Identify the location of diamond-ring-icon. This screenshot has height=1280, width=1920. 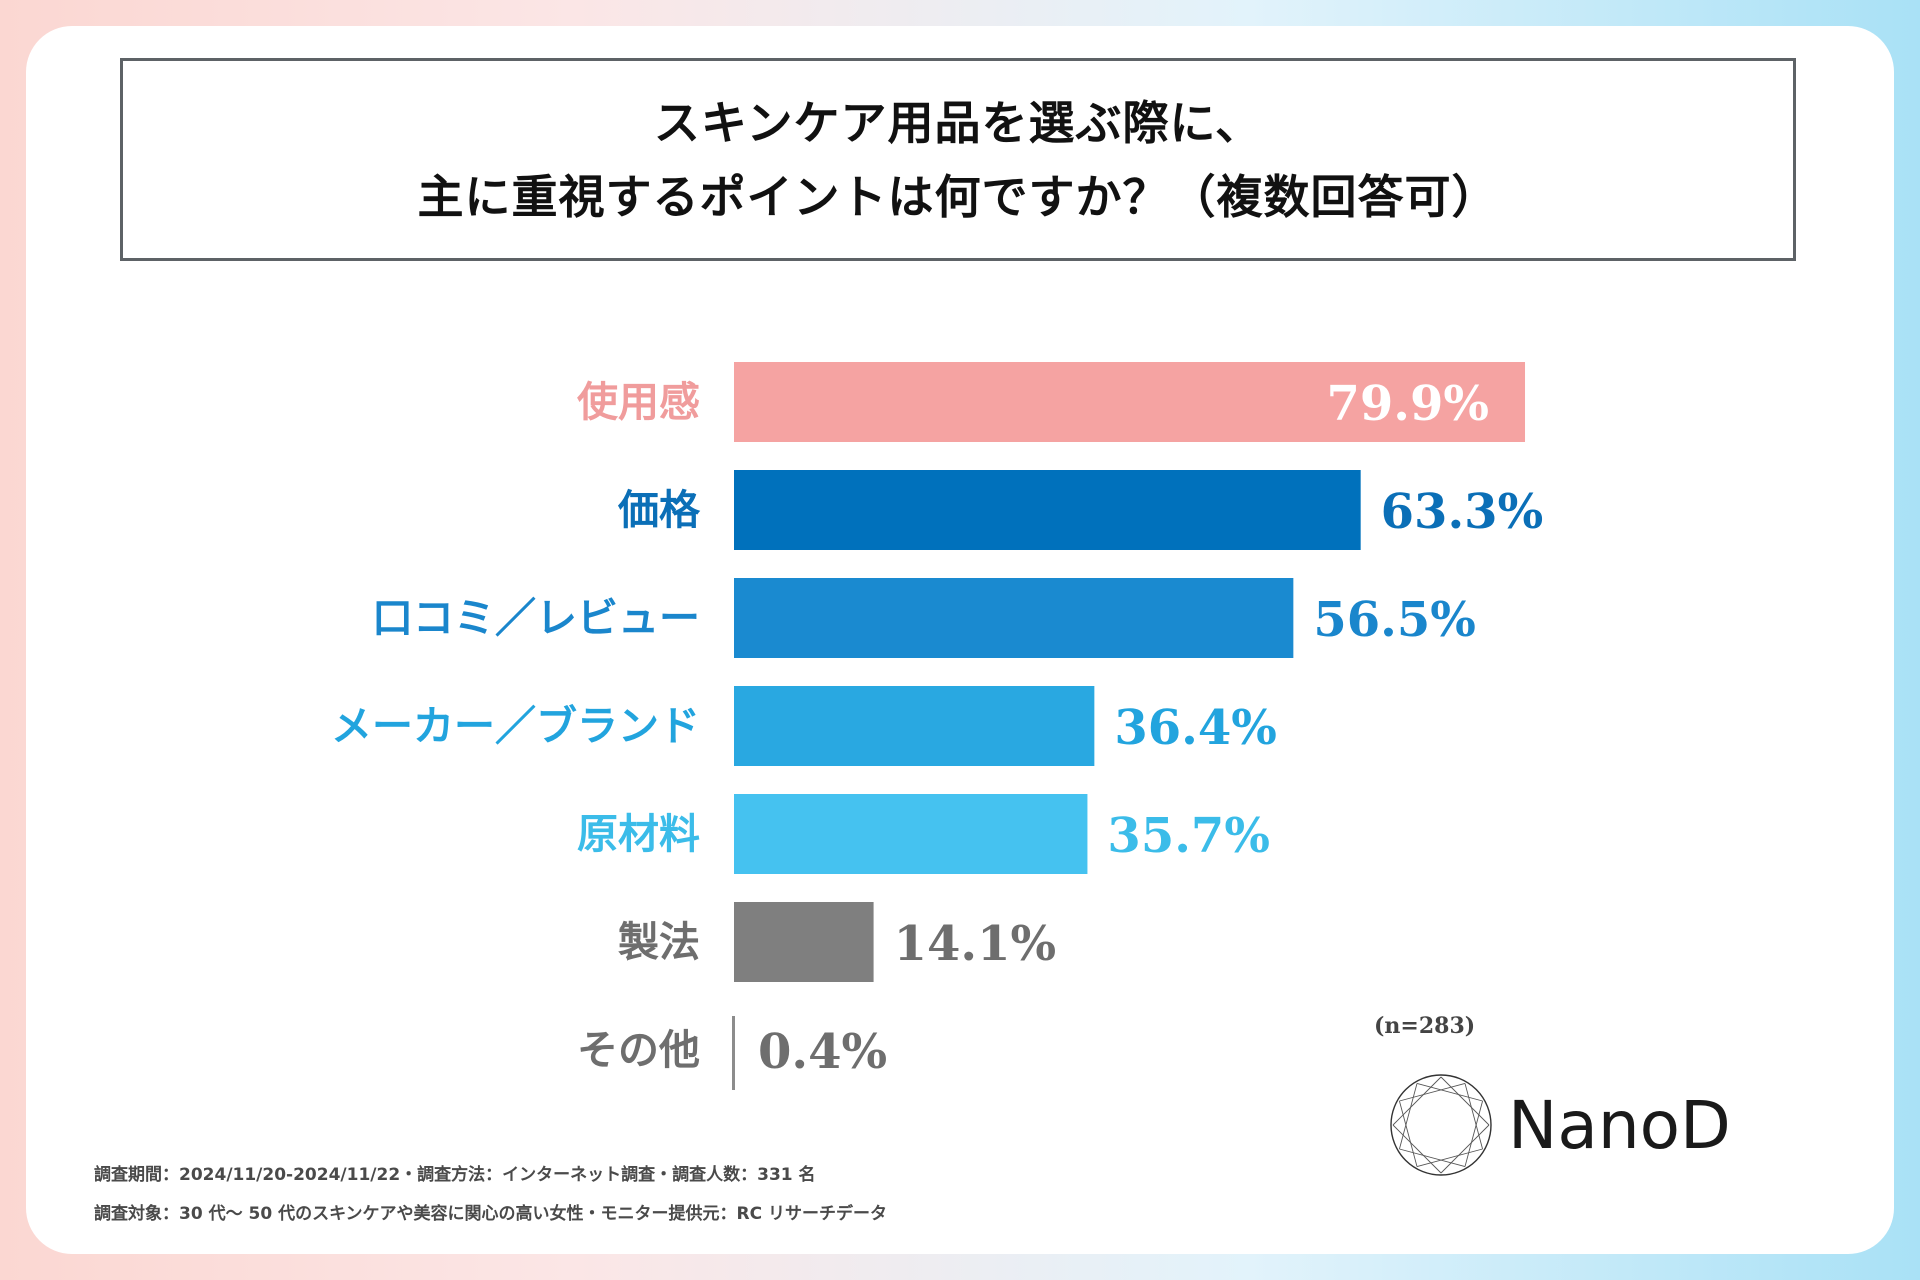
(1441, 1125).